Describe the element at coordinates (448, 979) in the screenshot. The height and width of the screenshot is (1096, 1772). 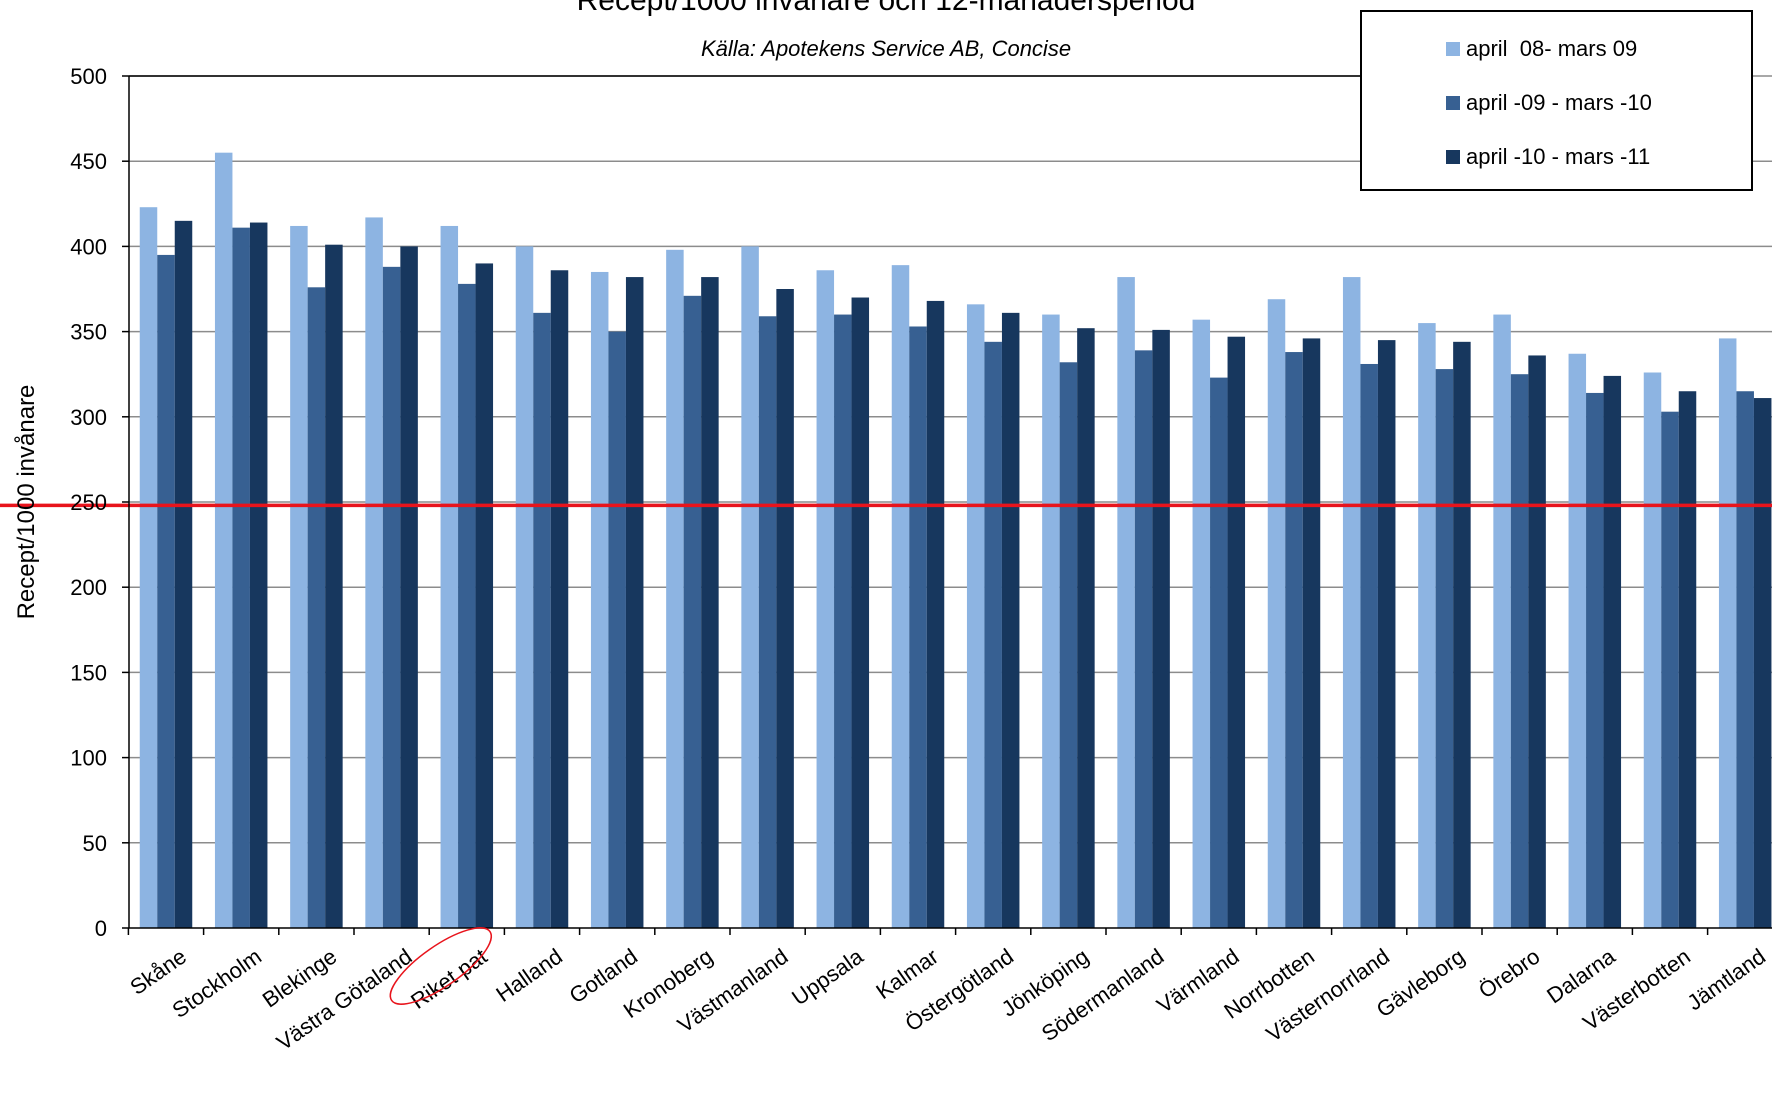
I see `x-tick-label: Riket pat` at that location.